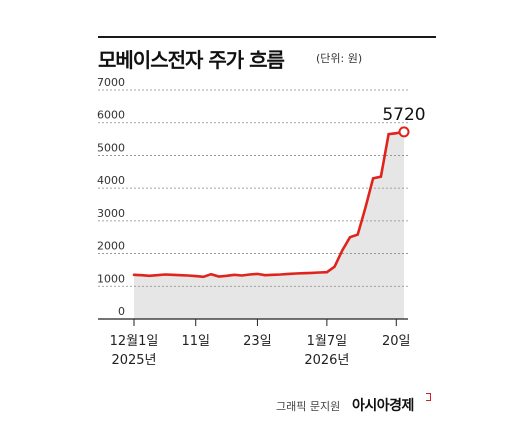  Describe the element at coordinates (134, 341) in the screenshot. I see `x-tick-label: 12월1일` at that location.